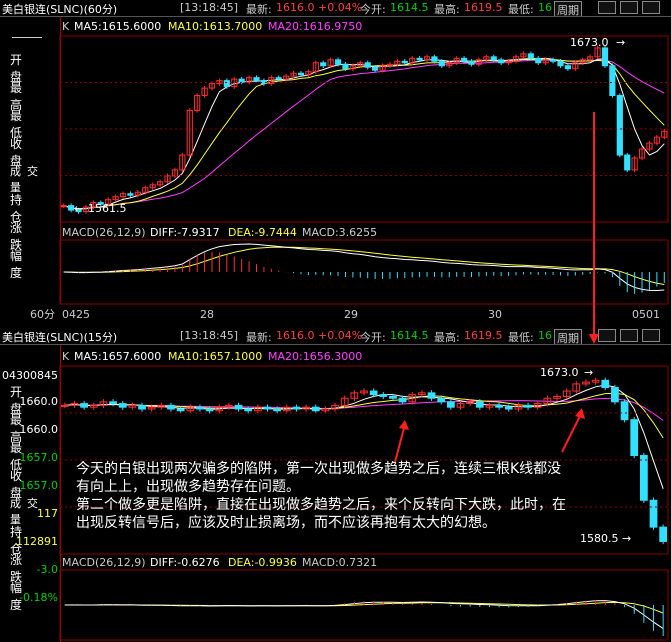 The width and height of the screenshot is (671, 642). What do you see at coordinates (351, 314) in the screenshot?
I see `date-label-2: 29` at bounding box center [351, 314].